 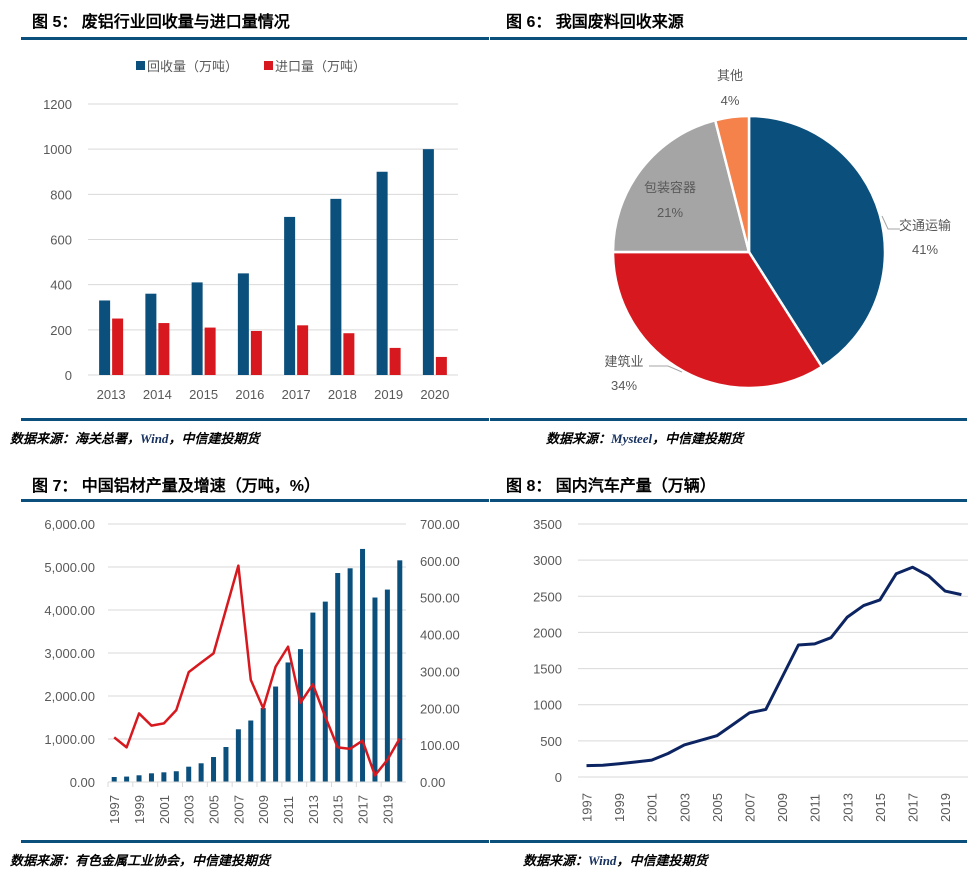 I want to click on y-right-tick-label: 400.00, so click(x=440, y=635).